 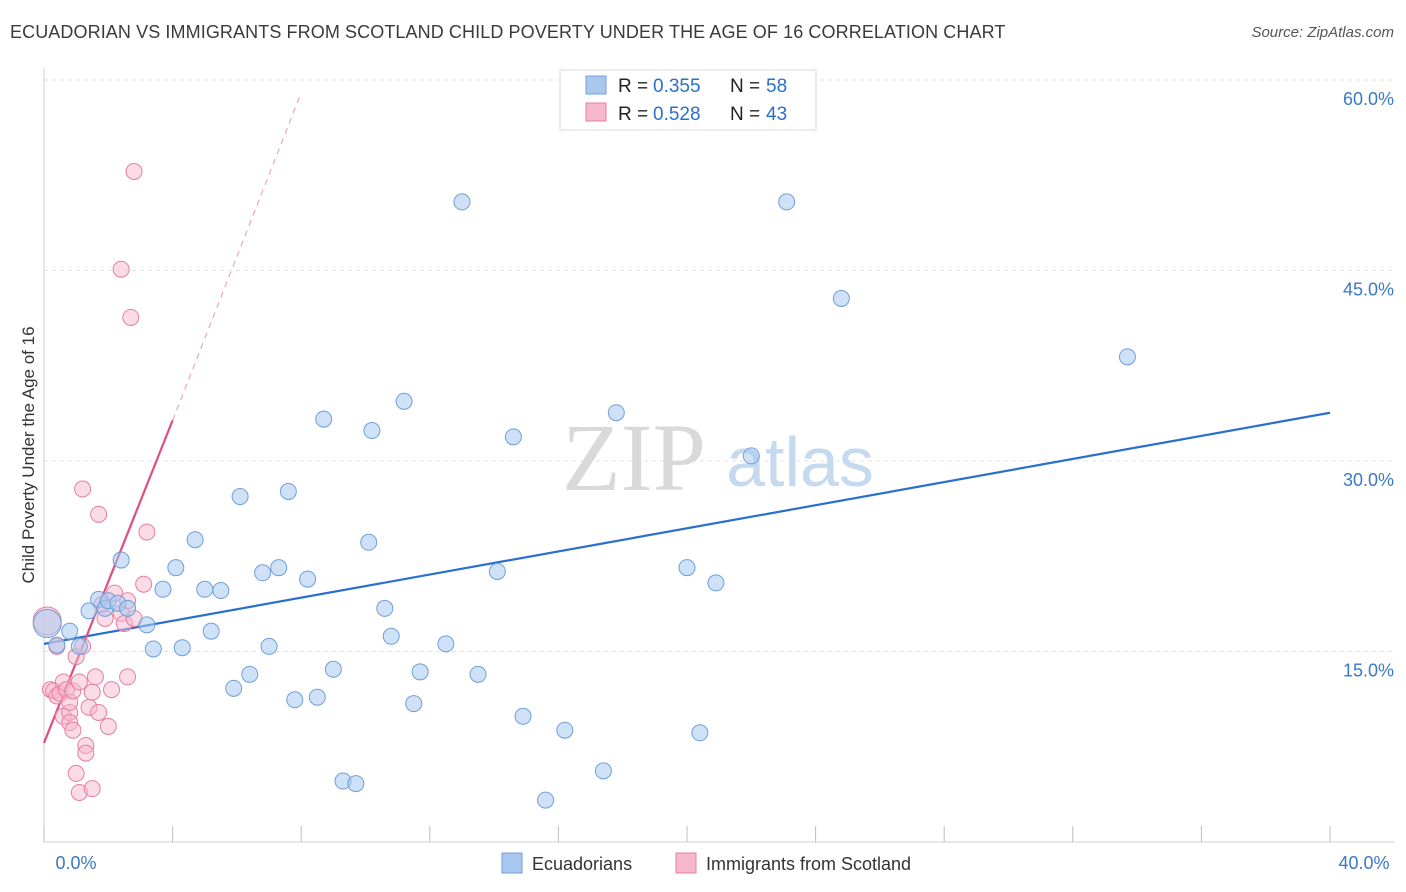 What do you see at coordinates (634, 457) in the screenshot?
I see `watermark-zip: ZIP` at bounding box center [634, 457].